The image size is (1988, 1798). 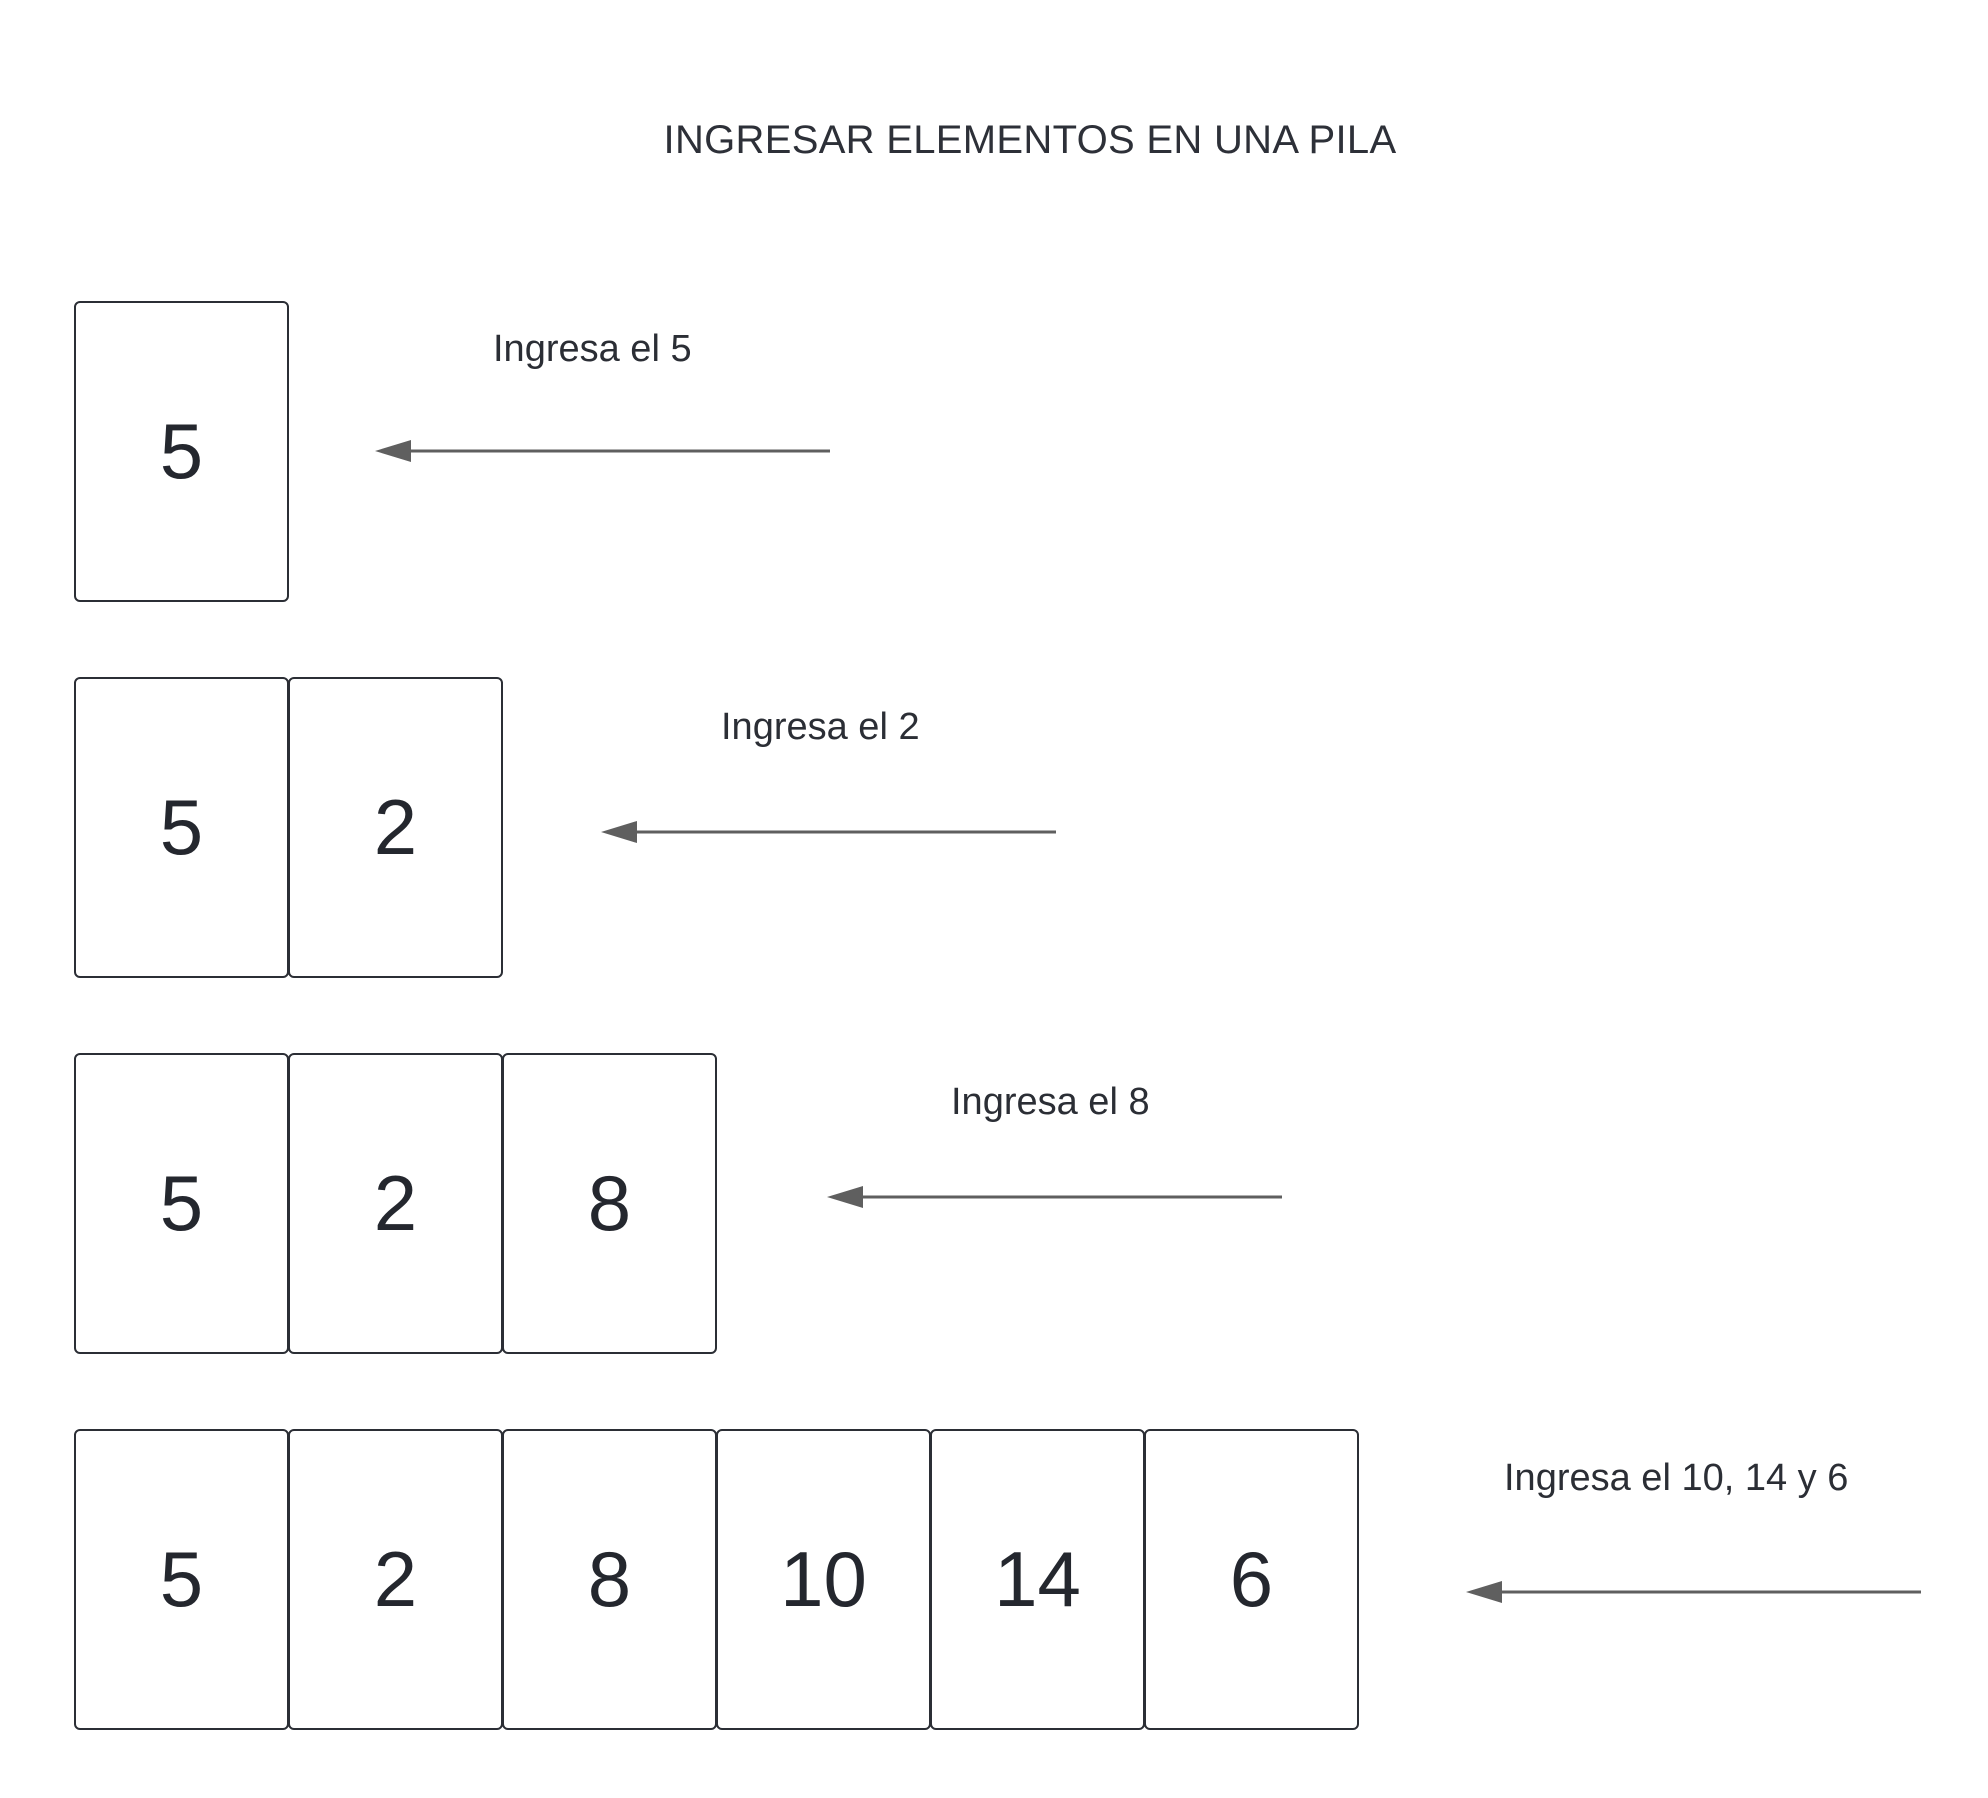 I want to click on stack-cell: 10, so click(x=823, y=1579).